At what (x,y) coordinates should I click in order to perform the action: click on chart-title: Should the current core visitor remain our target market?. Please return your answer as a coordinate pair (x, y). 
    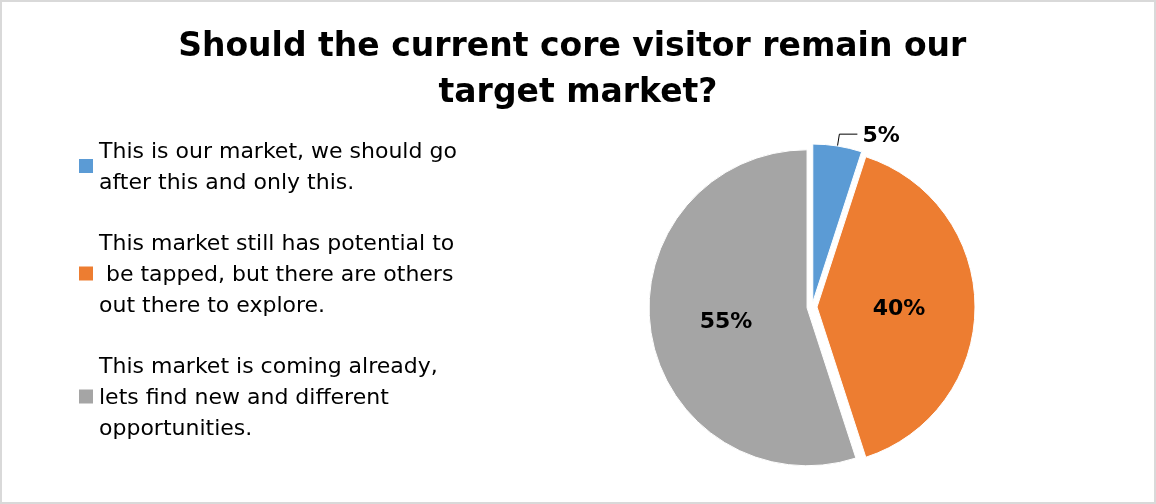
    Looking at the image, I should click on (578, 67).